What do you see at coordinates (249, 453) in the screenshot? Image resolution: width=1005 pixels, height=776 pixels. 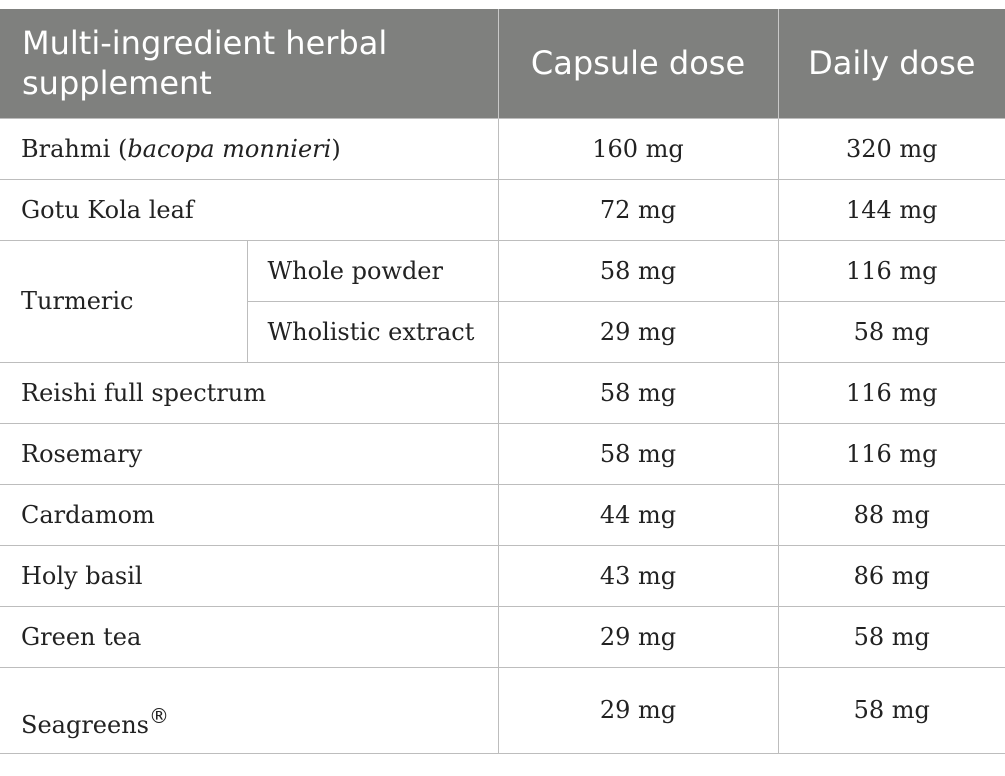 I see `ingredient-name: Rosemary` at bounding box center [249, 453].